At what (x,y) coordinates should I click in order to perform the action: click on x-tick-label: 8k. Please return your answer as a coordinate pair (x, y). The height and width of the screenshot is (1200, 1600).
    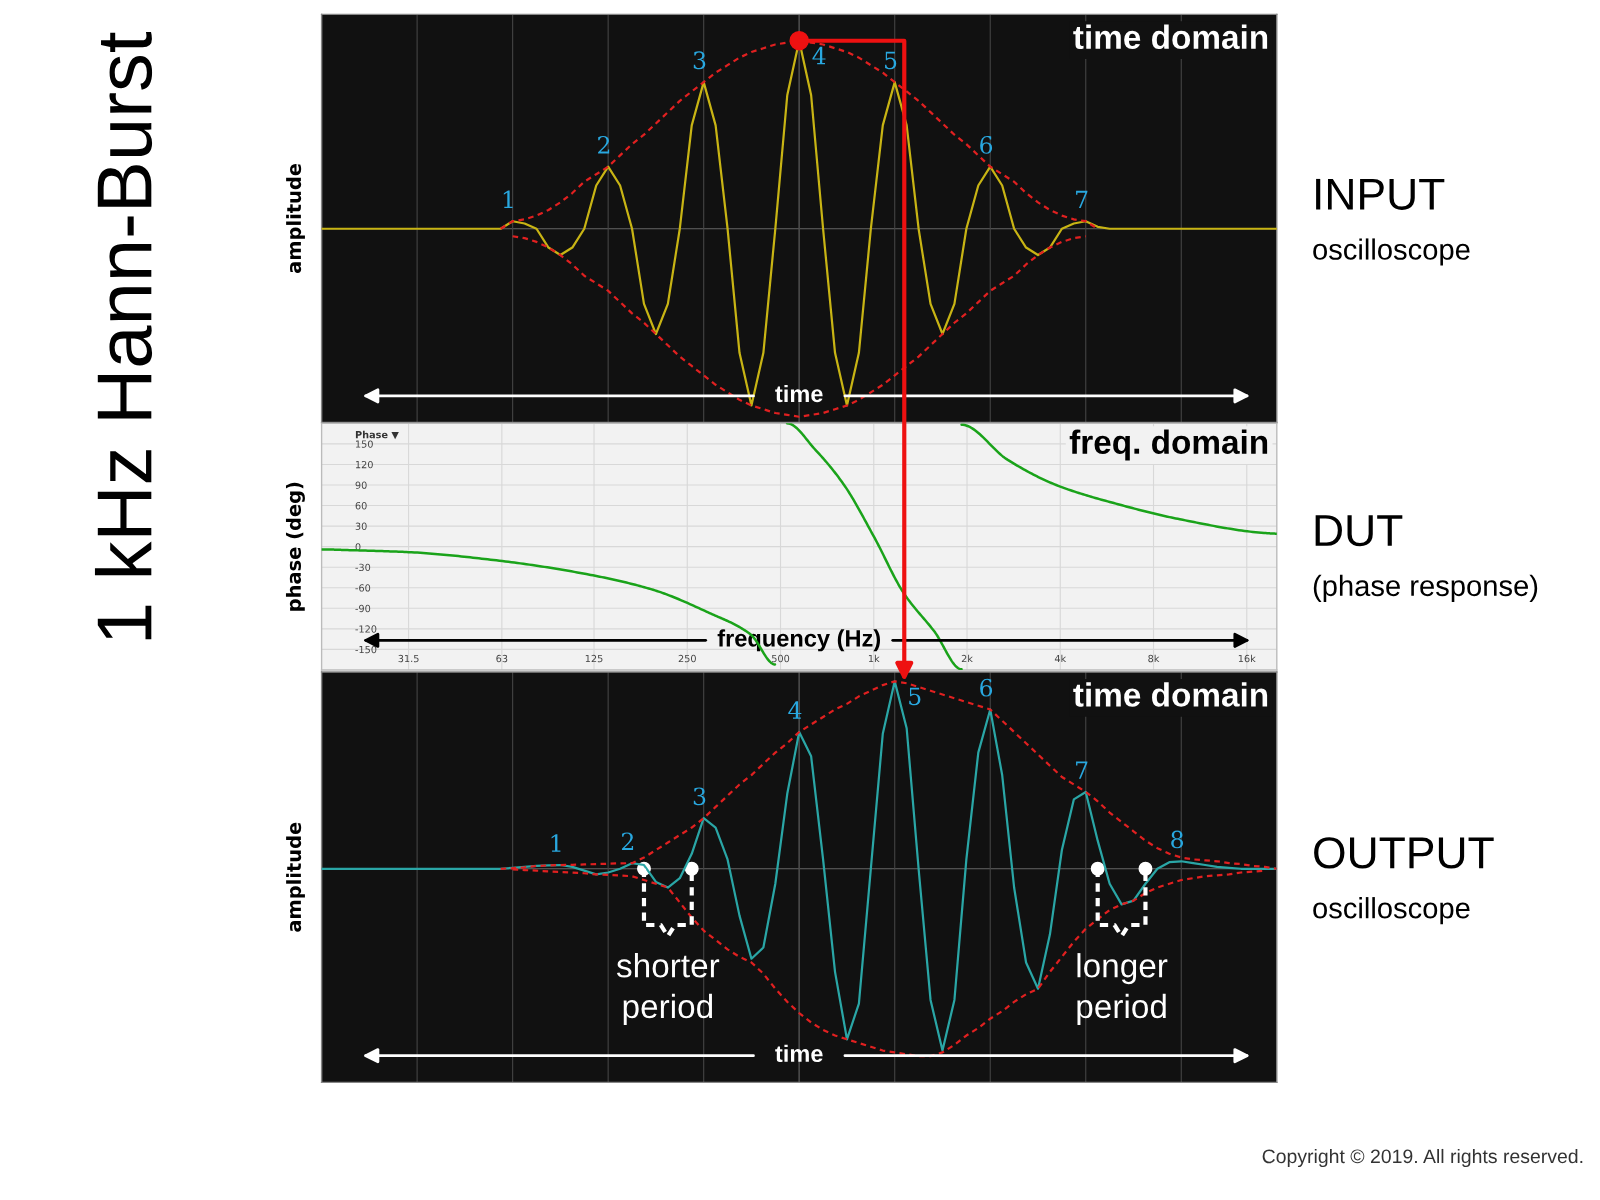
    Looking at the image, I should click on (1154, 658).